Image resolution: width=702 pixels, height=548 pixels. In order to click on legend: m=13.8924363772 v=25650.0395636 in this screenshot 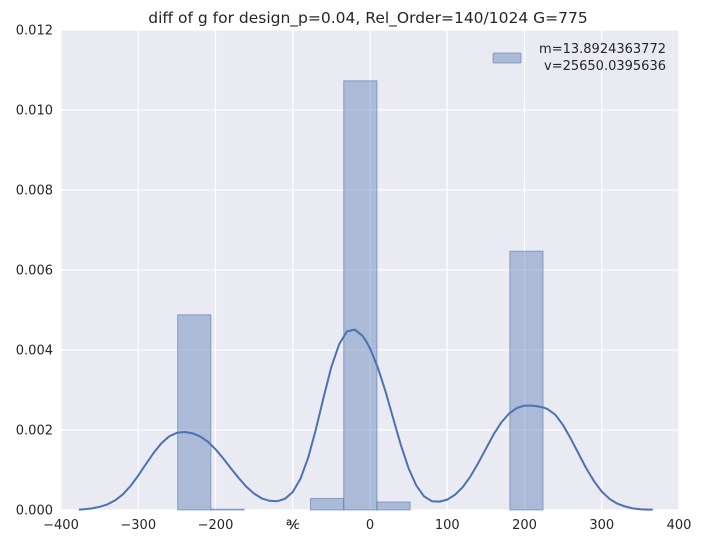, I will do `click(579, 58)`.